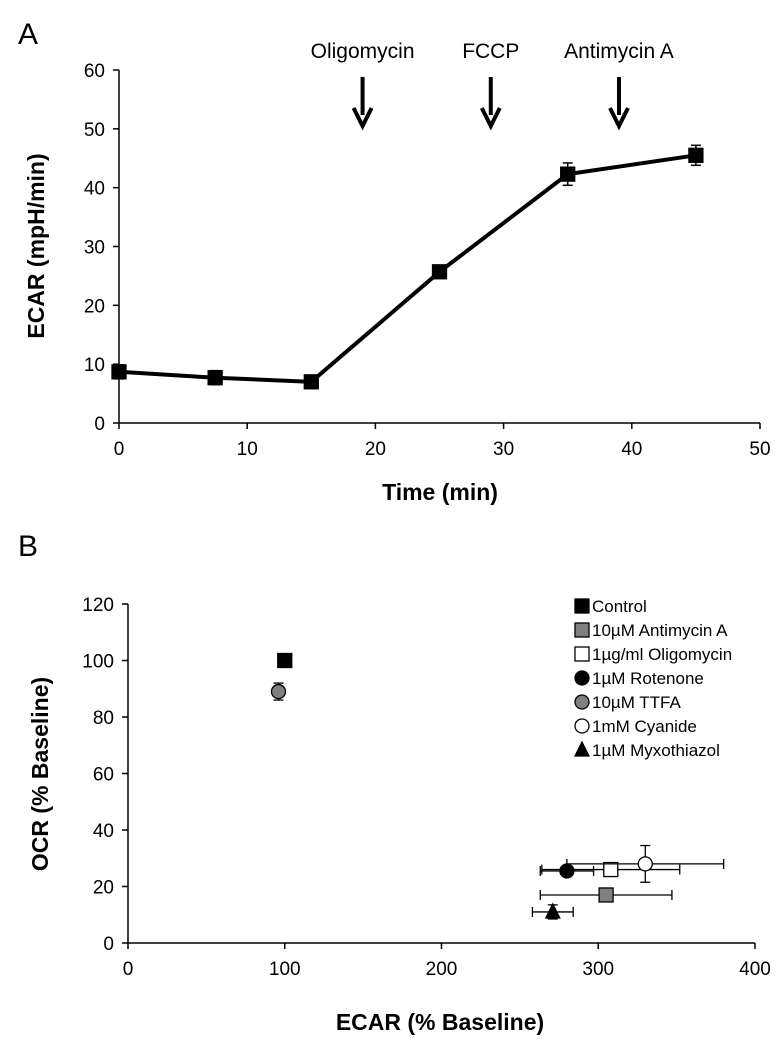 This screenshot has height=1050, width=777. What do you see at coordinates (247, 449) in the screenshot?
I see `x-tick-label: 10` at bounding box center [247, 449].